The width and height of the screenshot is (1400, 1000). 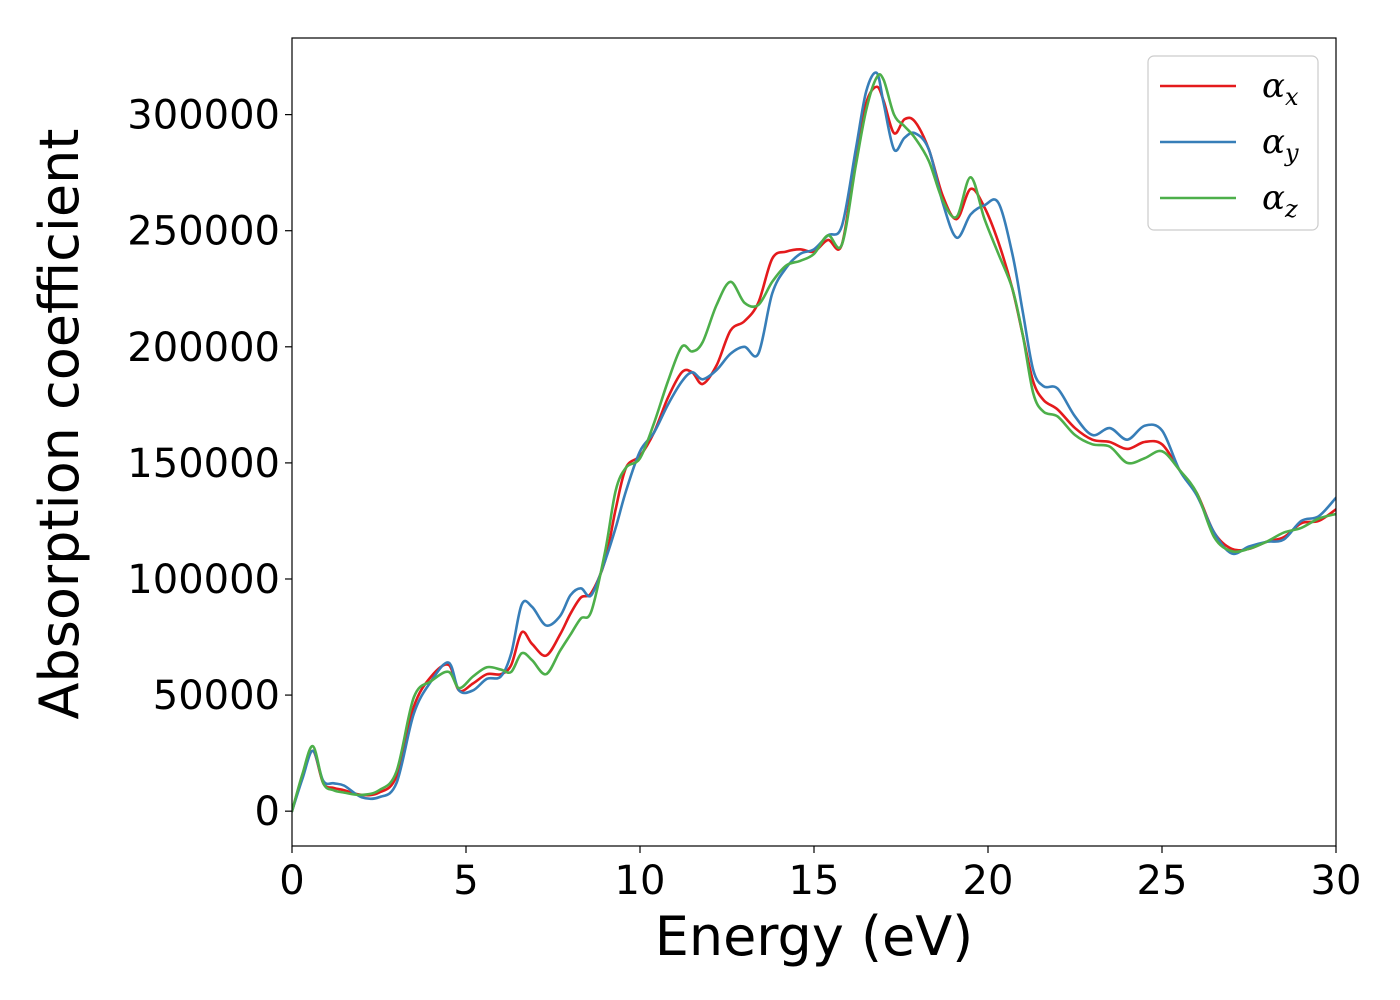 What do you see at coordinates (203, 580) in the screenshot?
I see `y-tick-label: 100000` at bounding box center [203, 580].